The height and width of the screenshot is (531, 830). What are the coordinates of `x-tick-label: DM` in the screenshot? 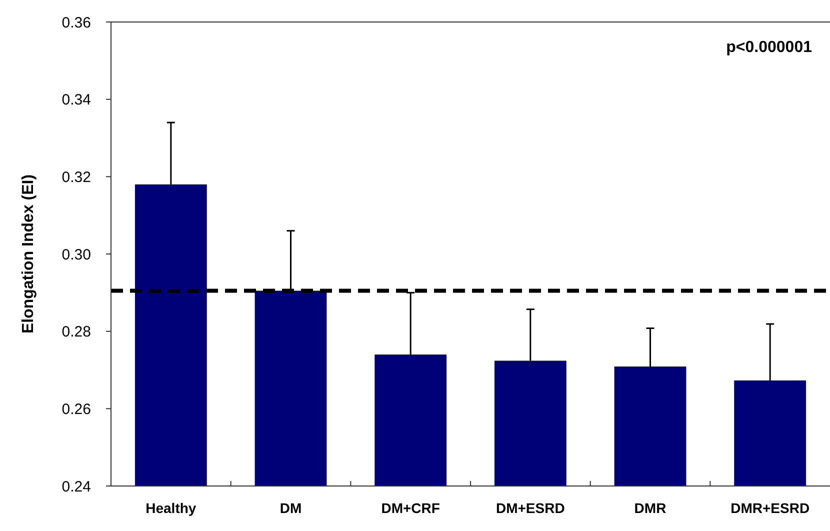 It's located at (291, 508).